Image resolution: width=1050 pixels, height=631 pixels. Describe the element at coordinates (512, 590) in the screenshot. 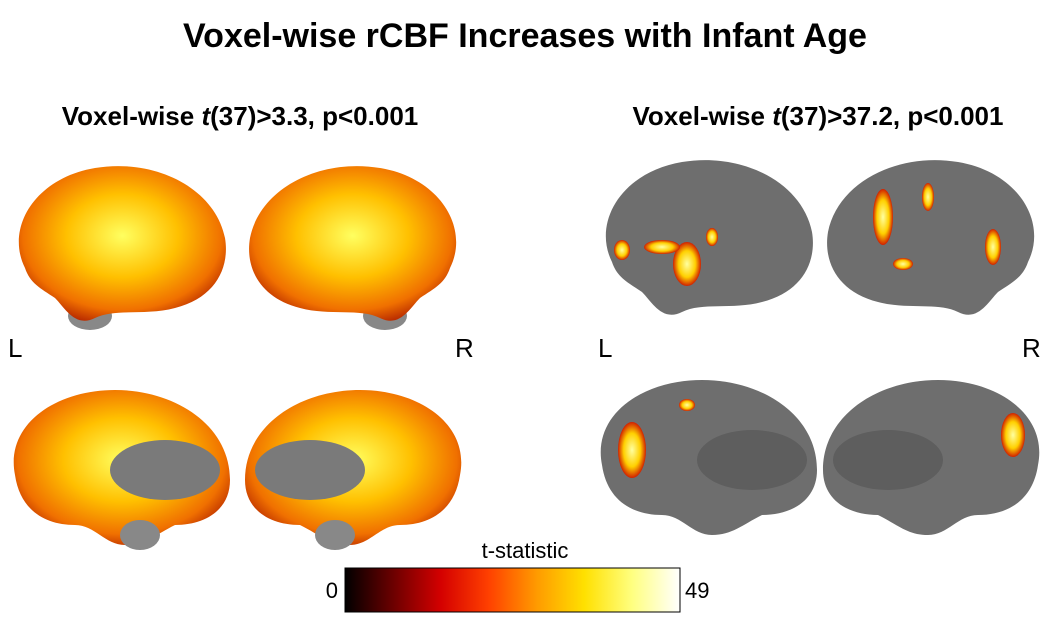

I see `colorbar` at that location.